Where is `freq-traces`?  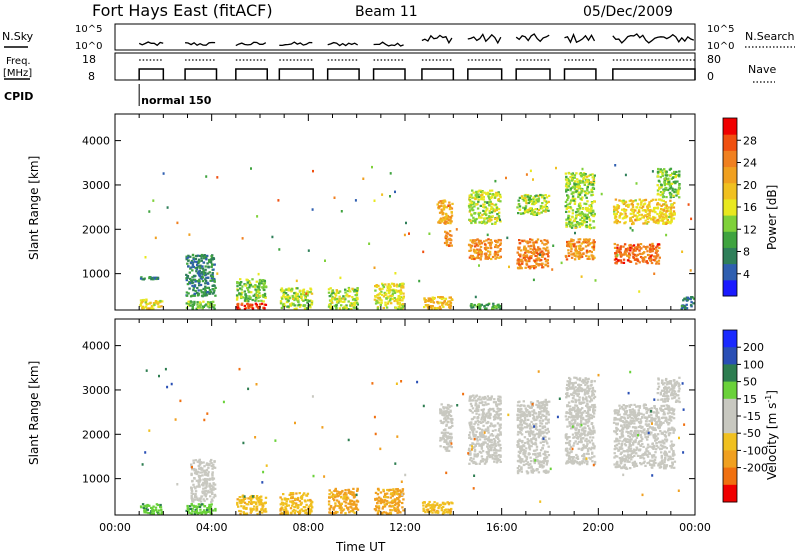 freq-traces is located at coordinates (417, 69).